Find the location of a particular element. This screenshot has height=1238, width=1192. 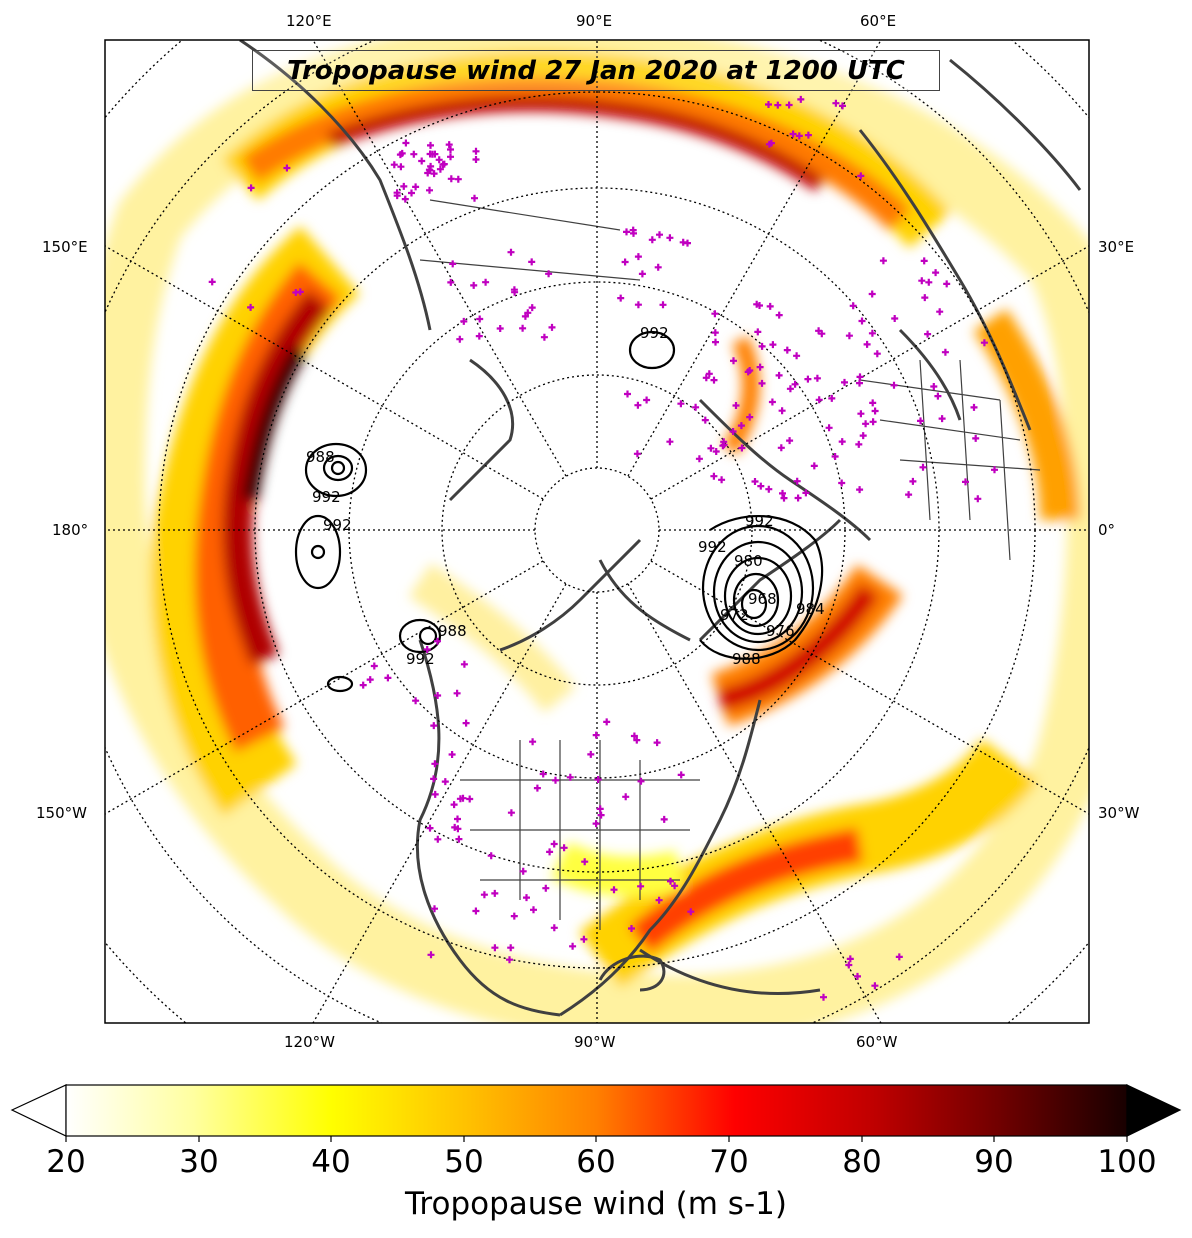

lon-label-left-150e: 150°E is located at coordinates (65, 247).